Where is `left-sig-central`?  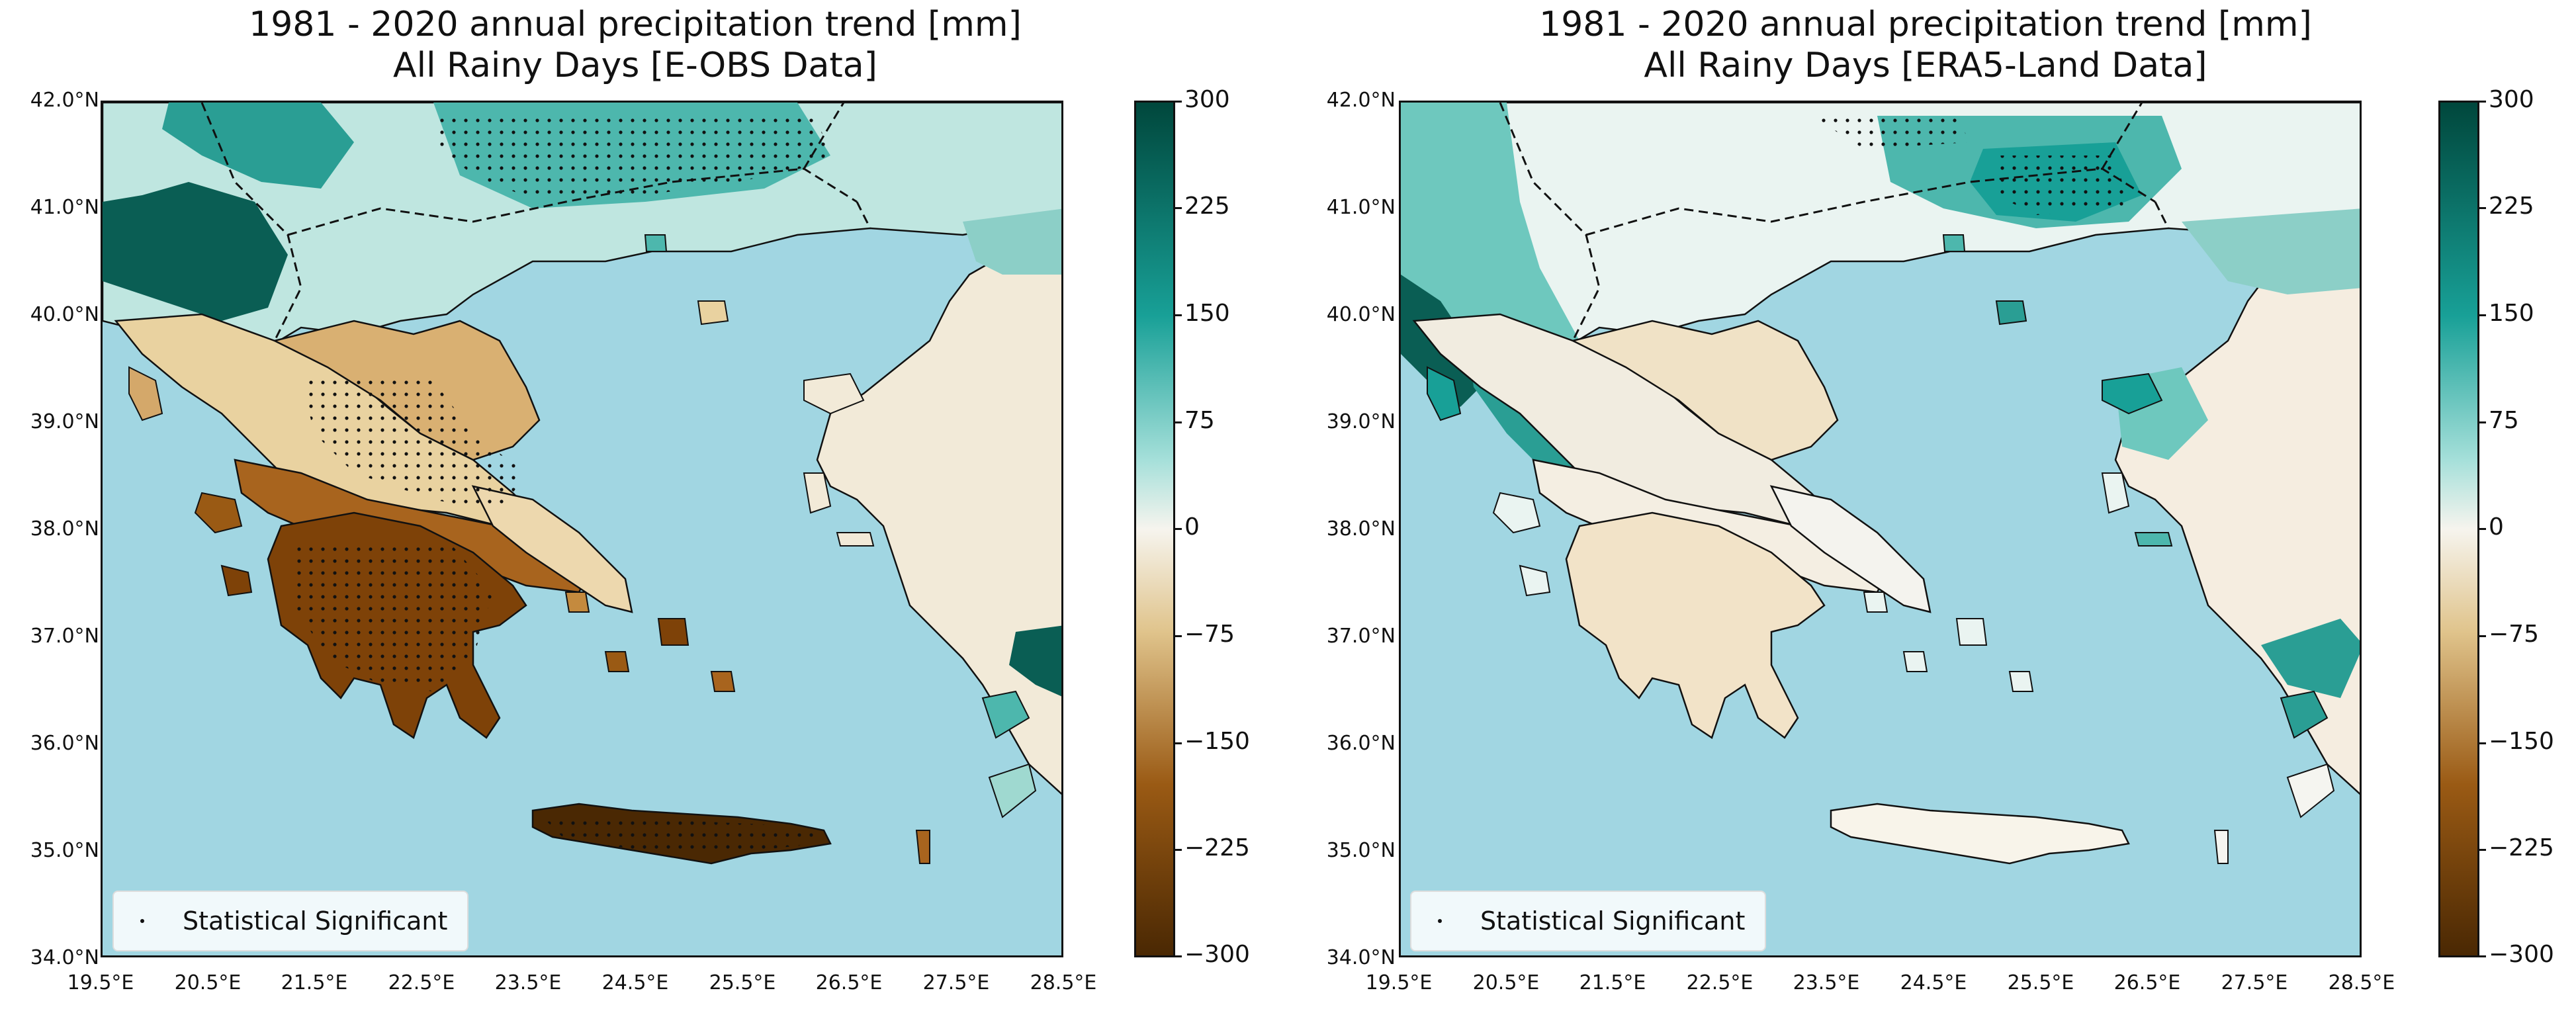
left-sig-central is located at coordinates (413, 447).